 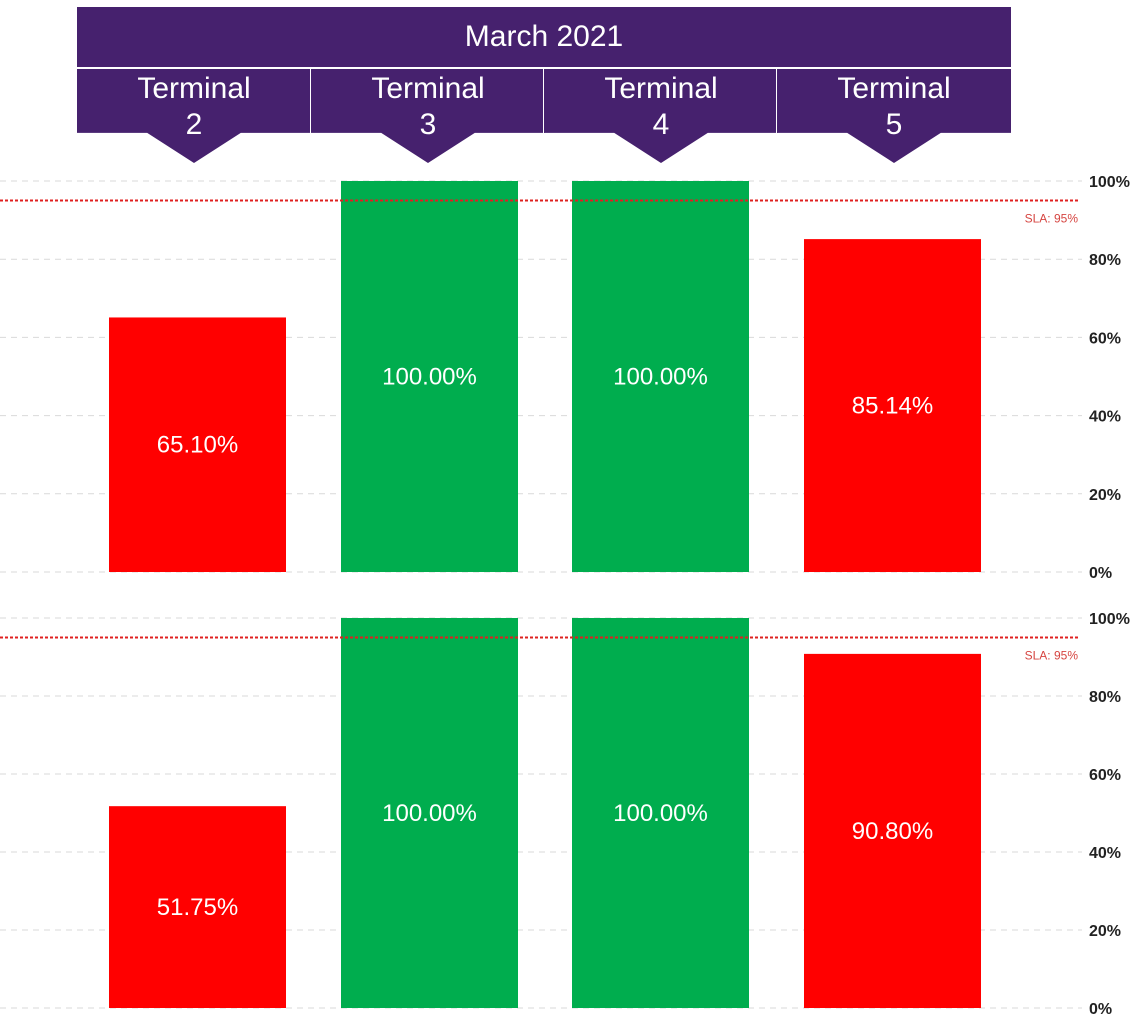 What do you see at coordinates (428, 124) in the screenshot?
I see `terminal-header-number: 3` at bounding box center [428, 124].